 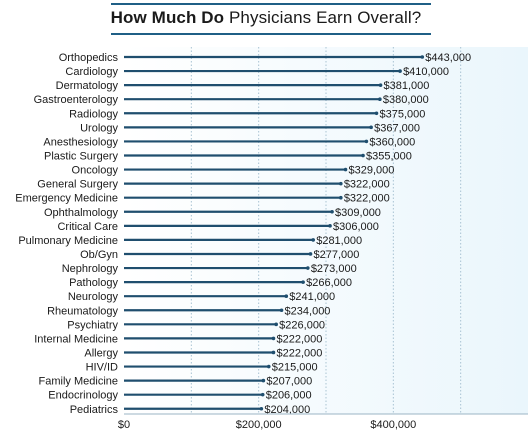 What do you see at coordinates (167, 17) in the screenshot?
I see `chart-title-bold: How Much Do` at bounding box center [167, 17].